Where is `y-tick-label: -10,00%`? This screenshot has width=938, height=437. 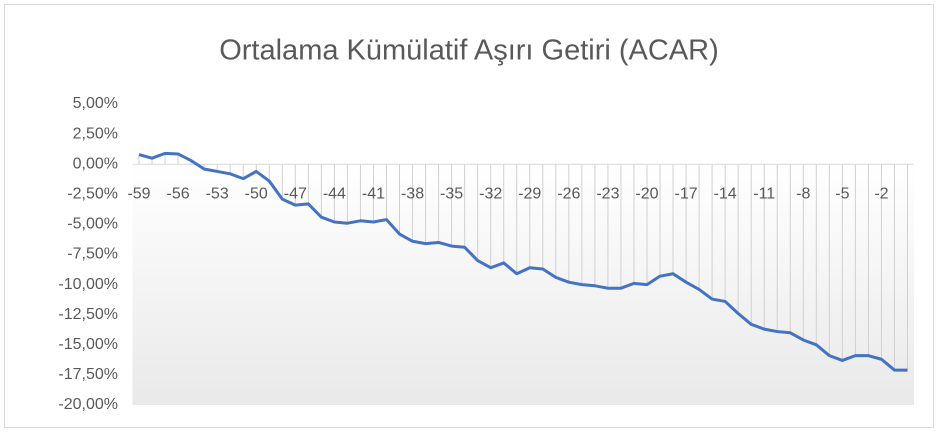 y-tick-label: -10,00% is located at coordinates (88, 284).